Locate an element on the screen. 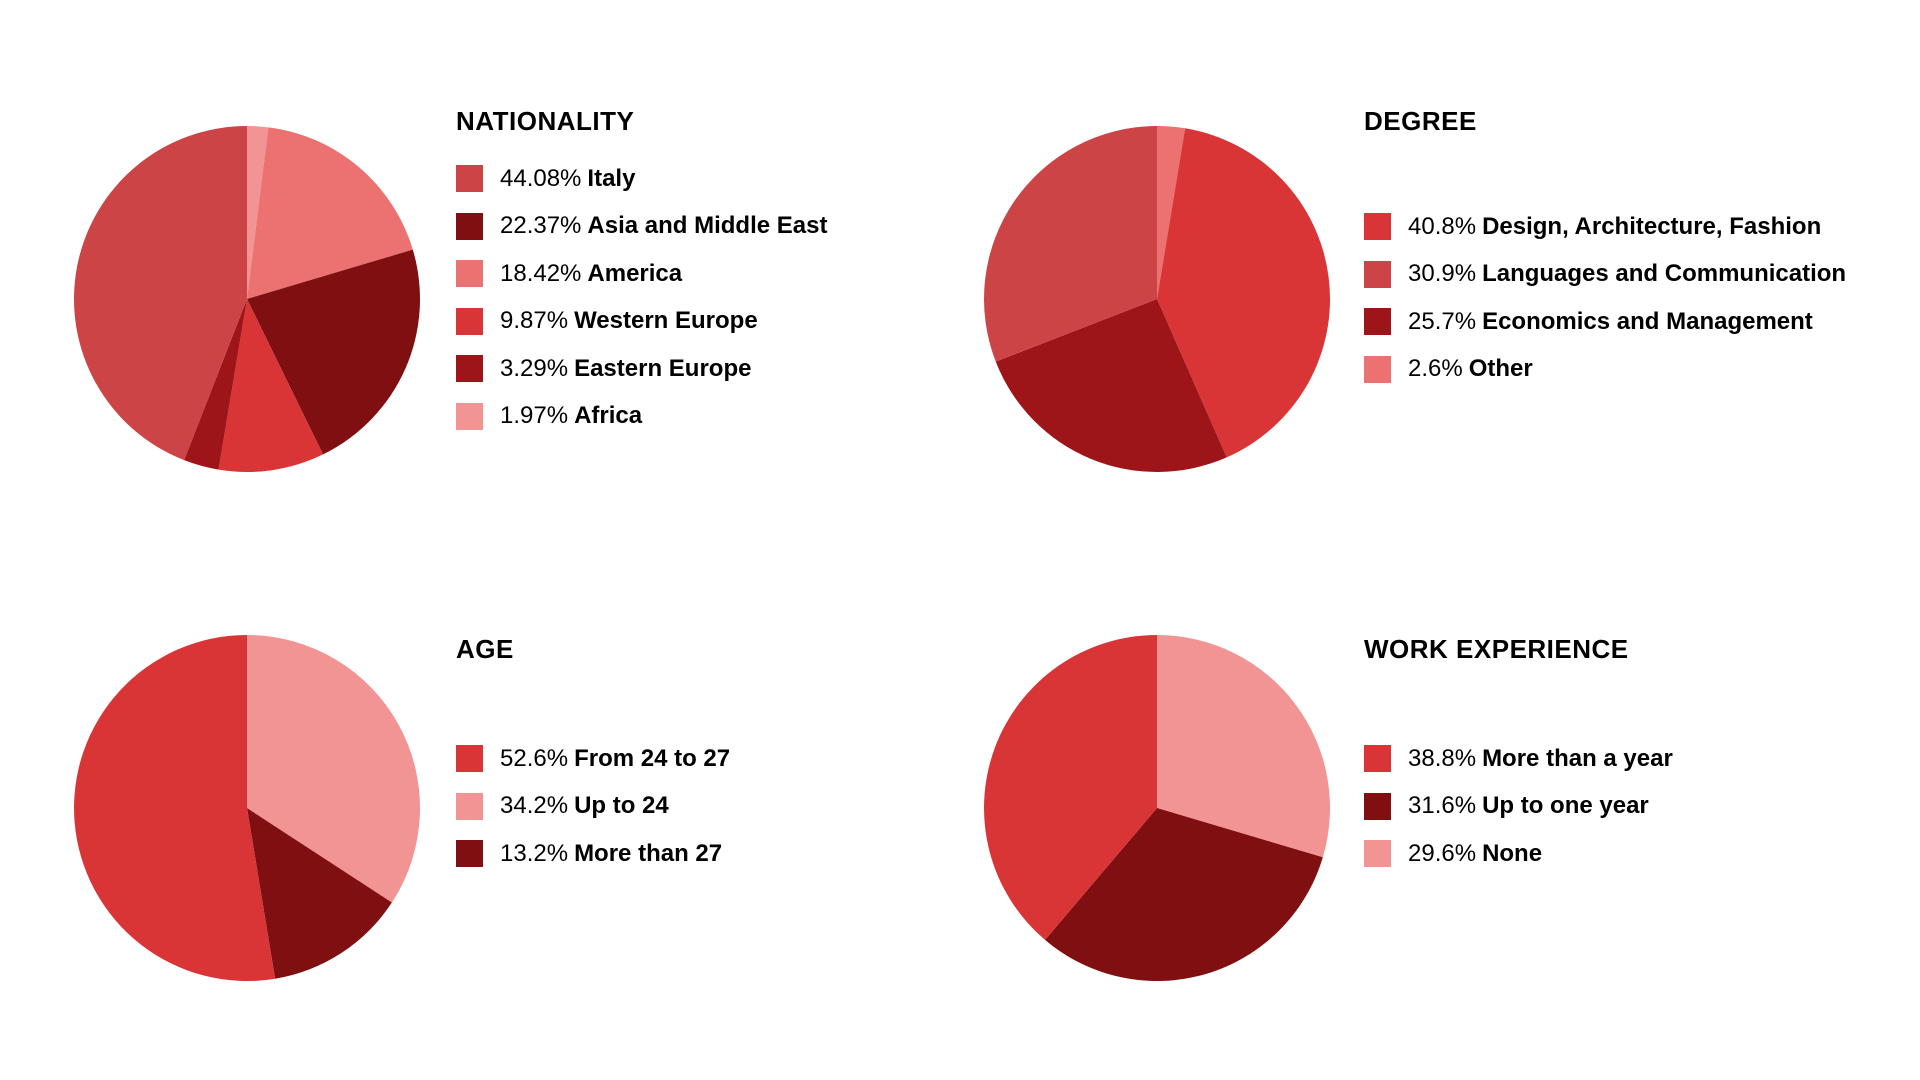 Image resolution: width=1920 pixels, height=1080 pixels. legend-percent: 22.37% is located at coordinates (541, 226).